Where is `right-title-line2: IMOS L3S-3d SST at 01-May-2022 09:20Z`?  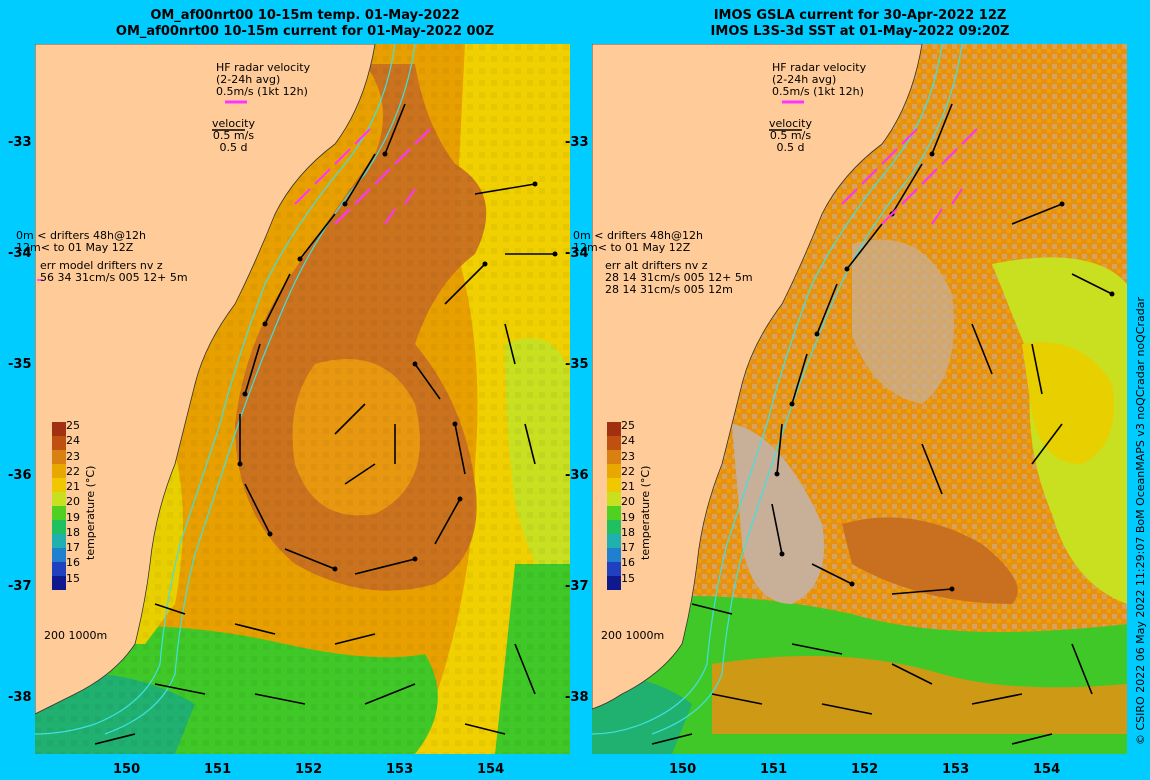
right-title-line2: IMOS L3S-3d SST at 01-May-2022 09:20Z is located at coordinates (860, 31).